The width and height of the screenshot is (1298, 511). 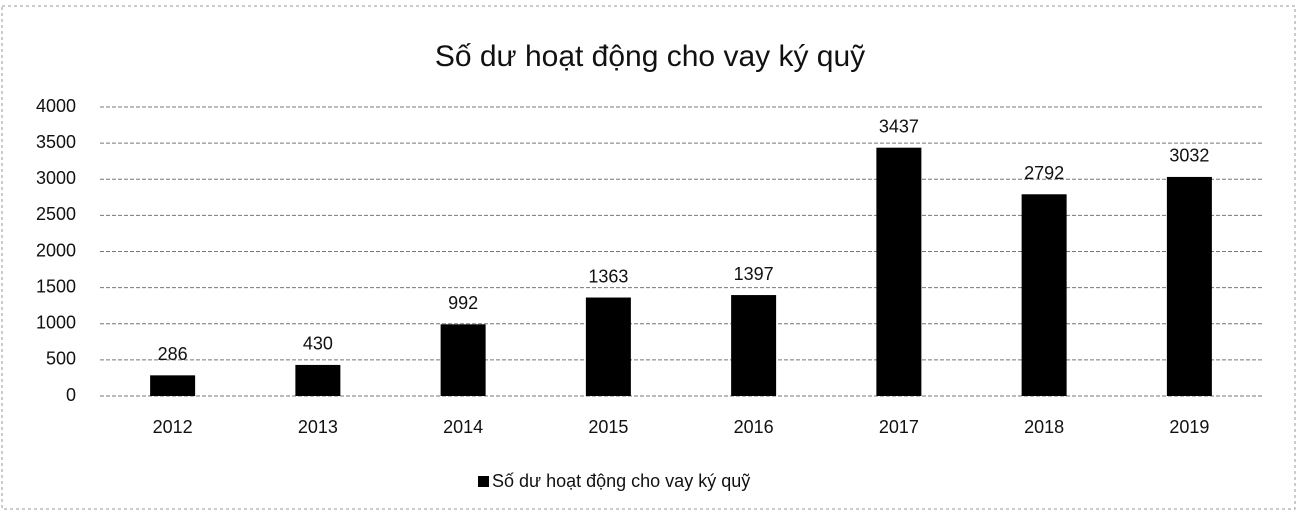 What do you see at coordinates (56, 250) in the screenshot?
I see `y-tick-label: 2000` at bounding box center [56, 250].